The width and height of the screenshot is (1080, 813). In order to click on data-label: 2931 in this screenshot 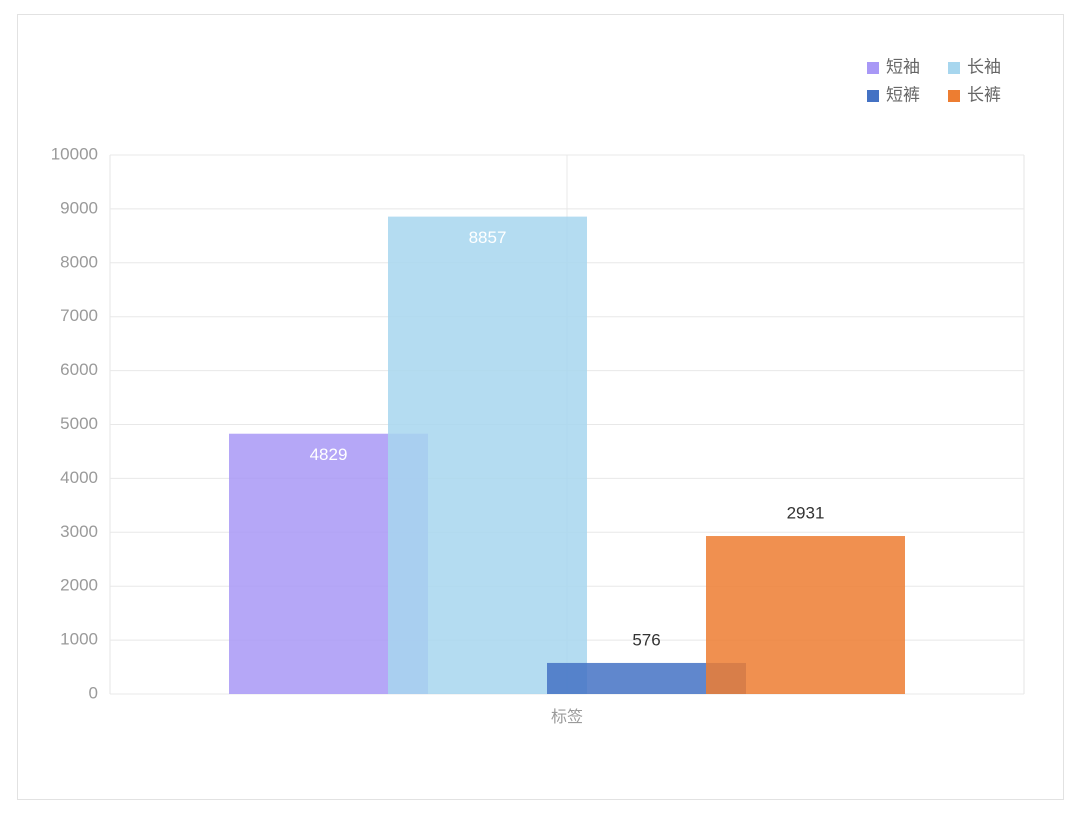, I will do `click(806, 513)`.